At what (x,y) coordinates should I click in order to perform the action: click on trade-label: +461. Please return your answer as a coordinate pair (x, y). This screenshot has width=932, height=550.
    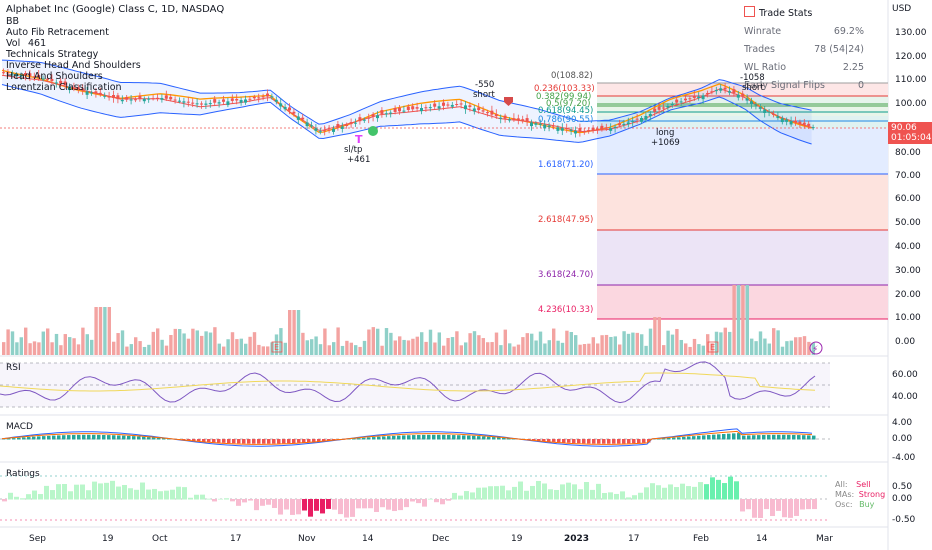
    Looking at the image, I should click on (359, 160).